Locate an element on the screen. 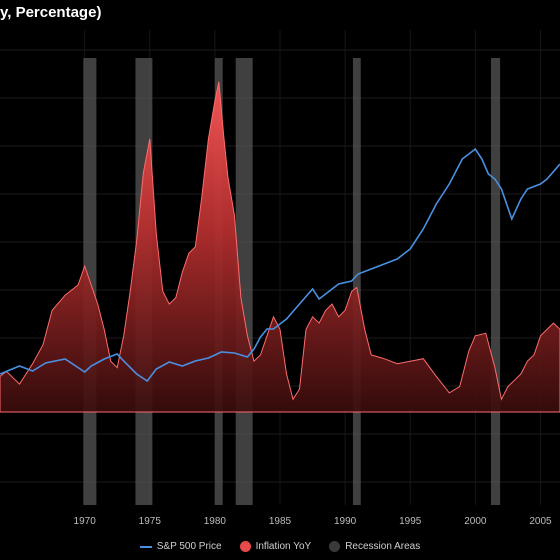 The height and width of the screenshot is (560, 560). x-tick-label: 1970 is located at coordinates (85, 521).